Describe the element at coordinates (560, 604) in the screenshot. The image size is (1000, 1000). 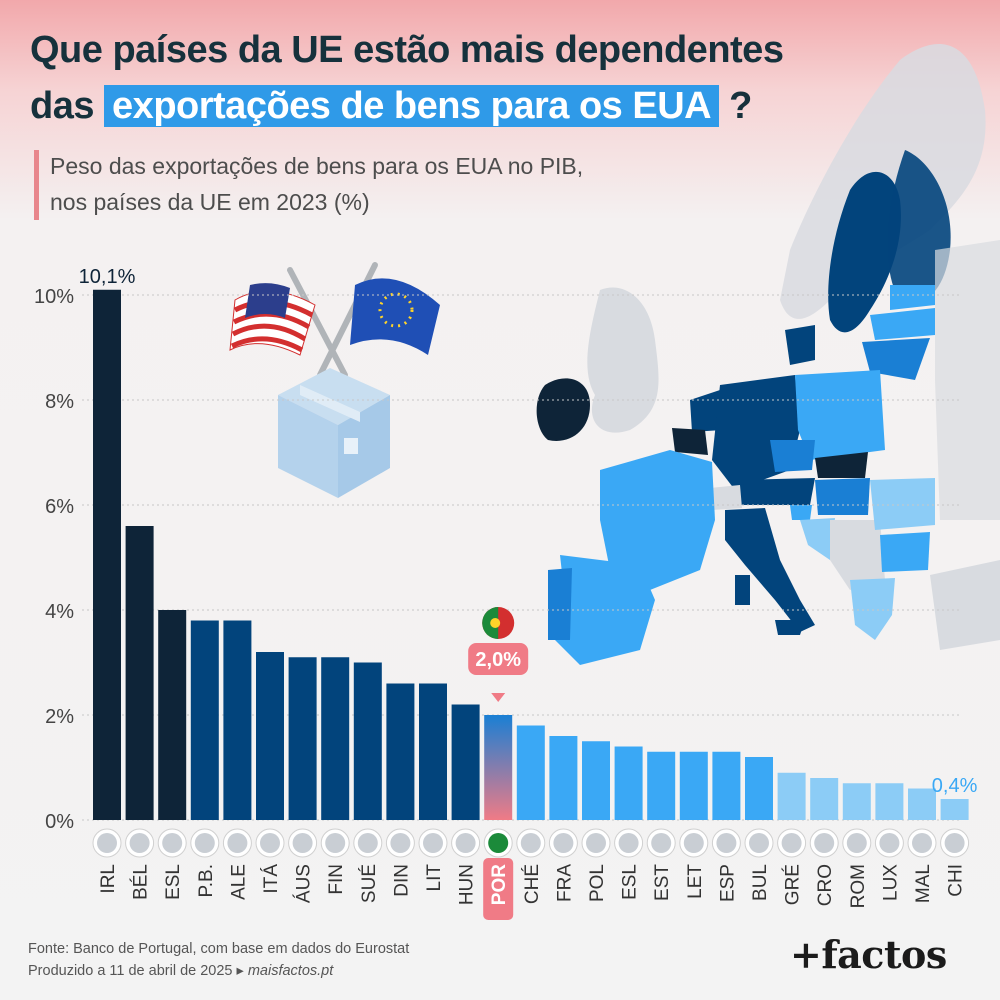
I see `map-portugal` at that location.